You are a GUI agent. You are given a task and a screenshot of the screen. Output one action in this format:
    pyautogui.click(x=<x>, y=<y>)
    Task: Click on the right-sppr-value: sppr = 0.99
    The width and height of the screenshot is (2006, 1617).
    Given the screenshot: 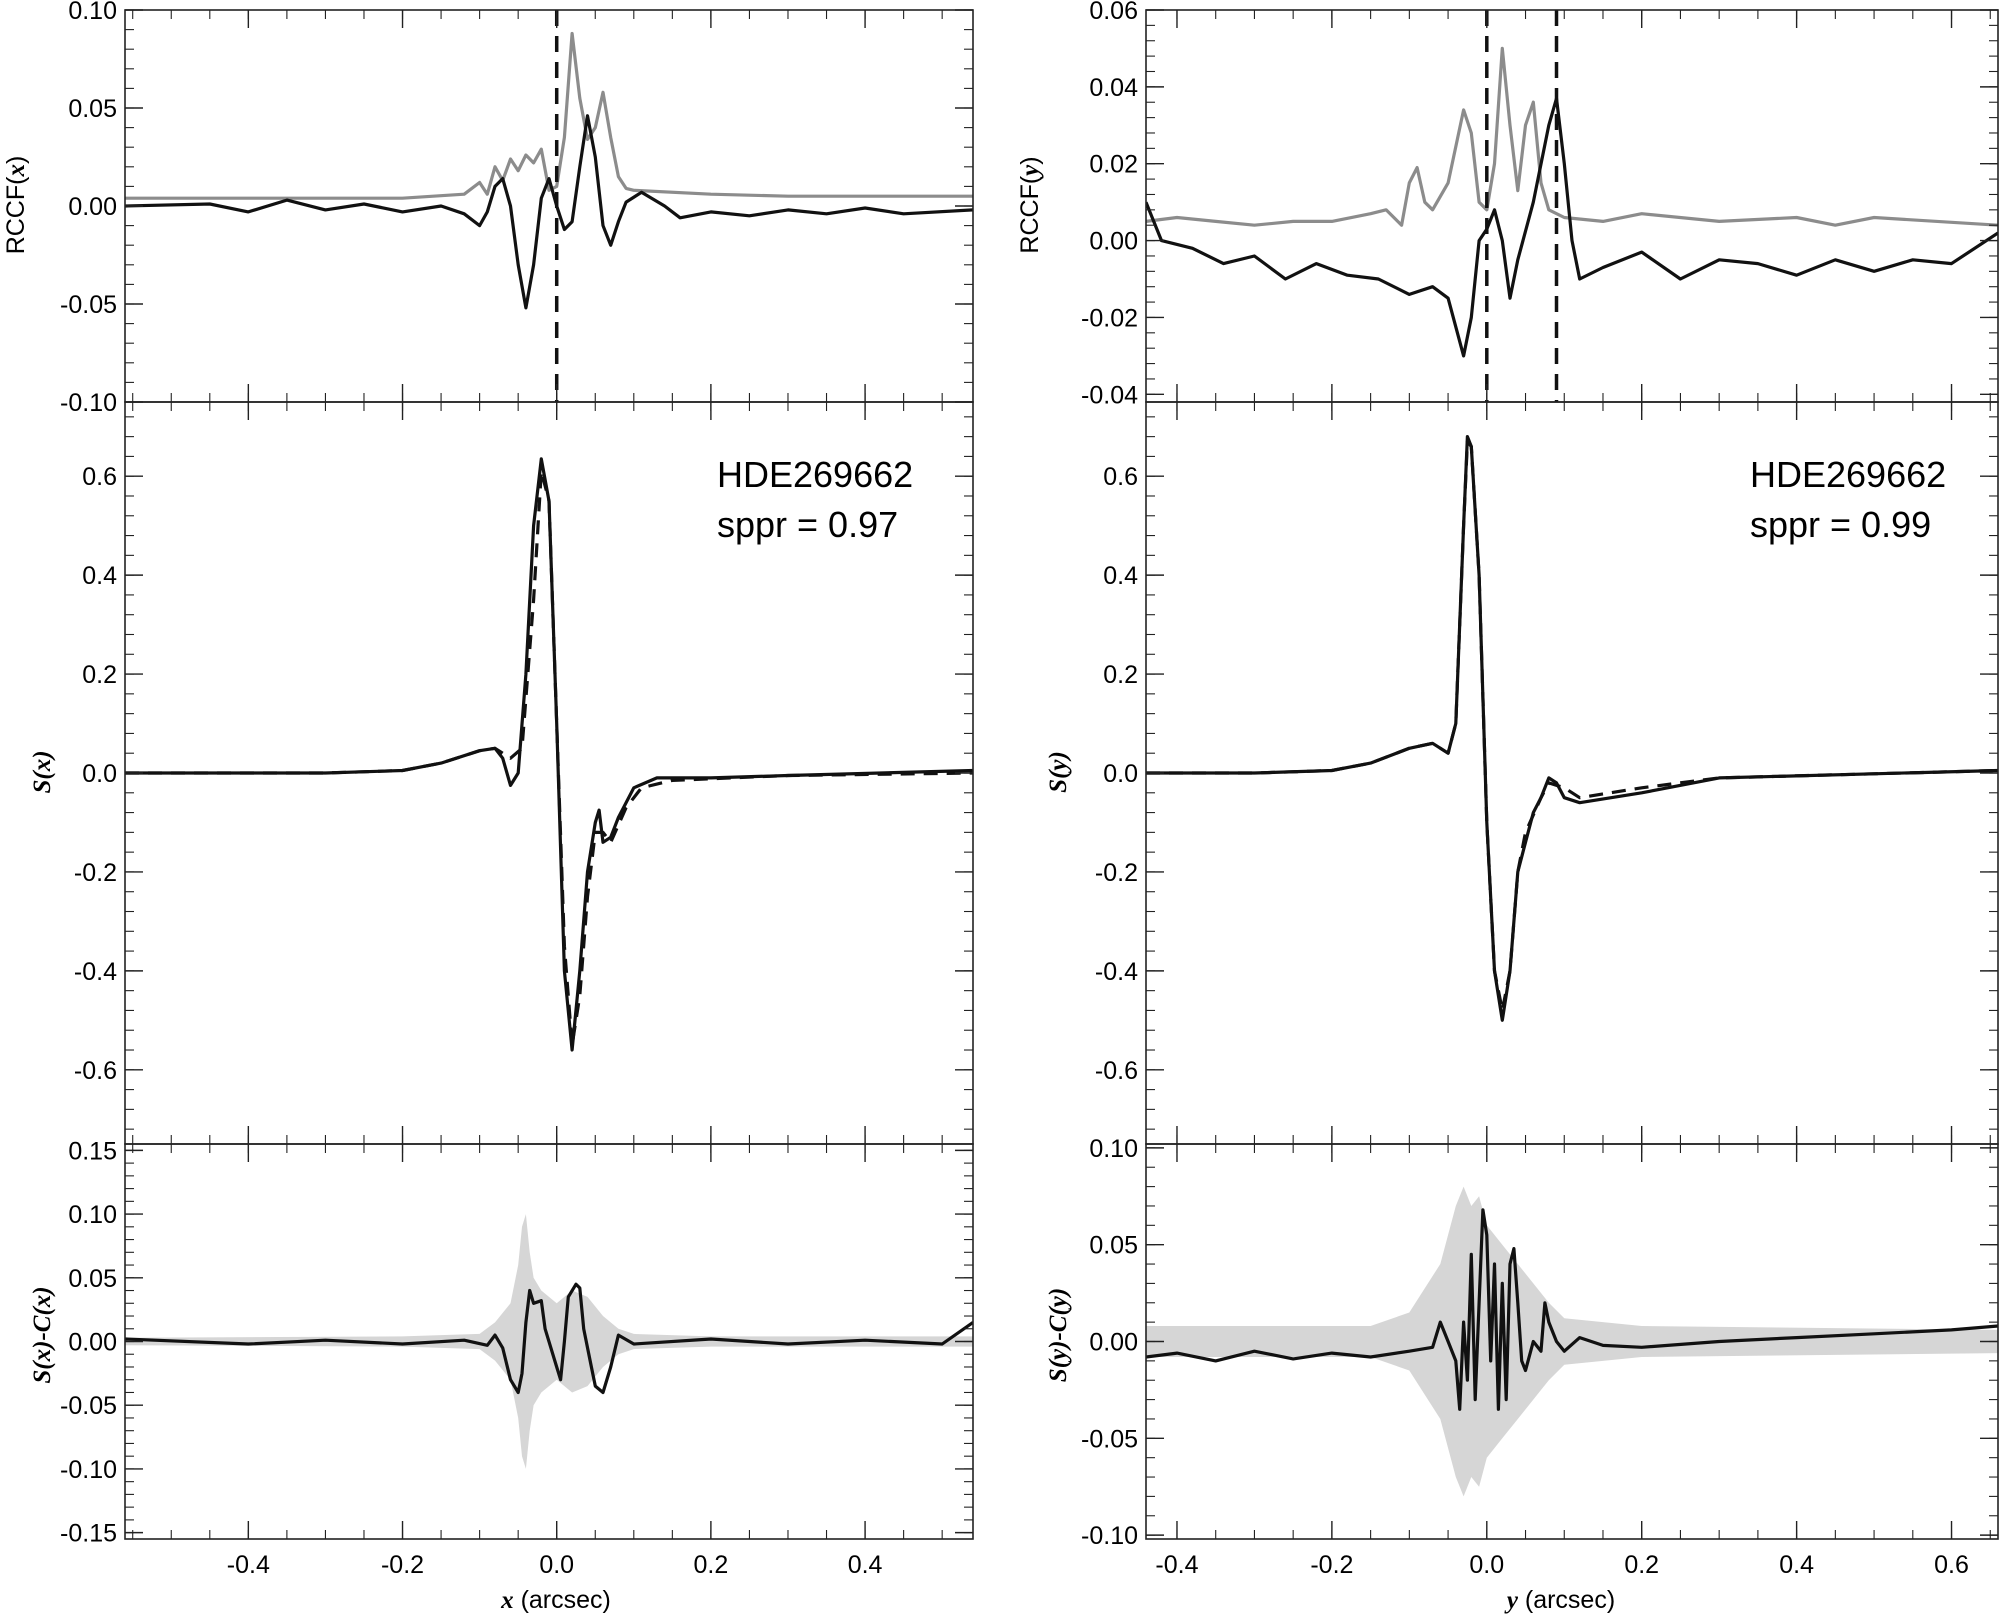 What is the action you would take?
    pyautogui.click(x=1840, y=524)
    